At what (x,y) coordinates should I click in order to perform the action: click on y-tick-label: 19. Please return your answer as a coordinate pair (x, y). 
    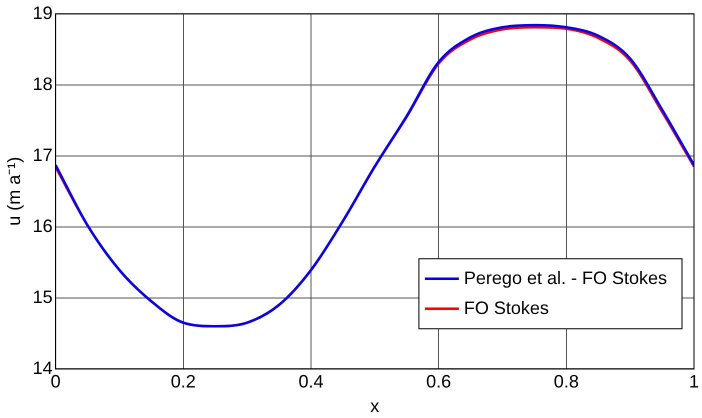
    Looking at the image, I should click on (42, 12).